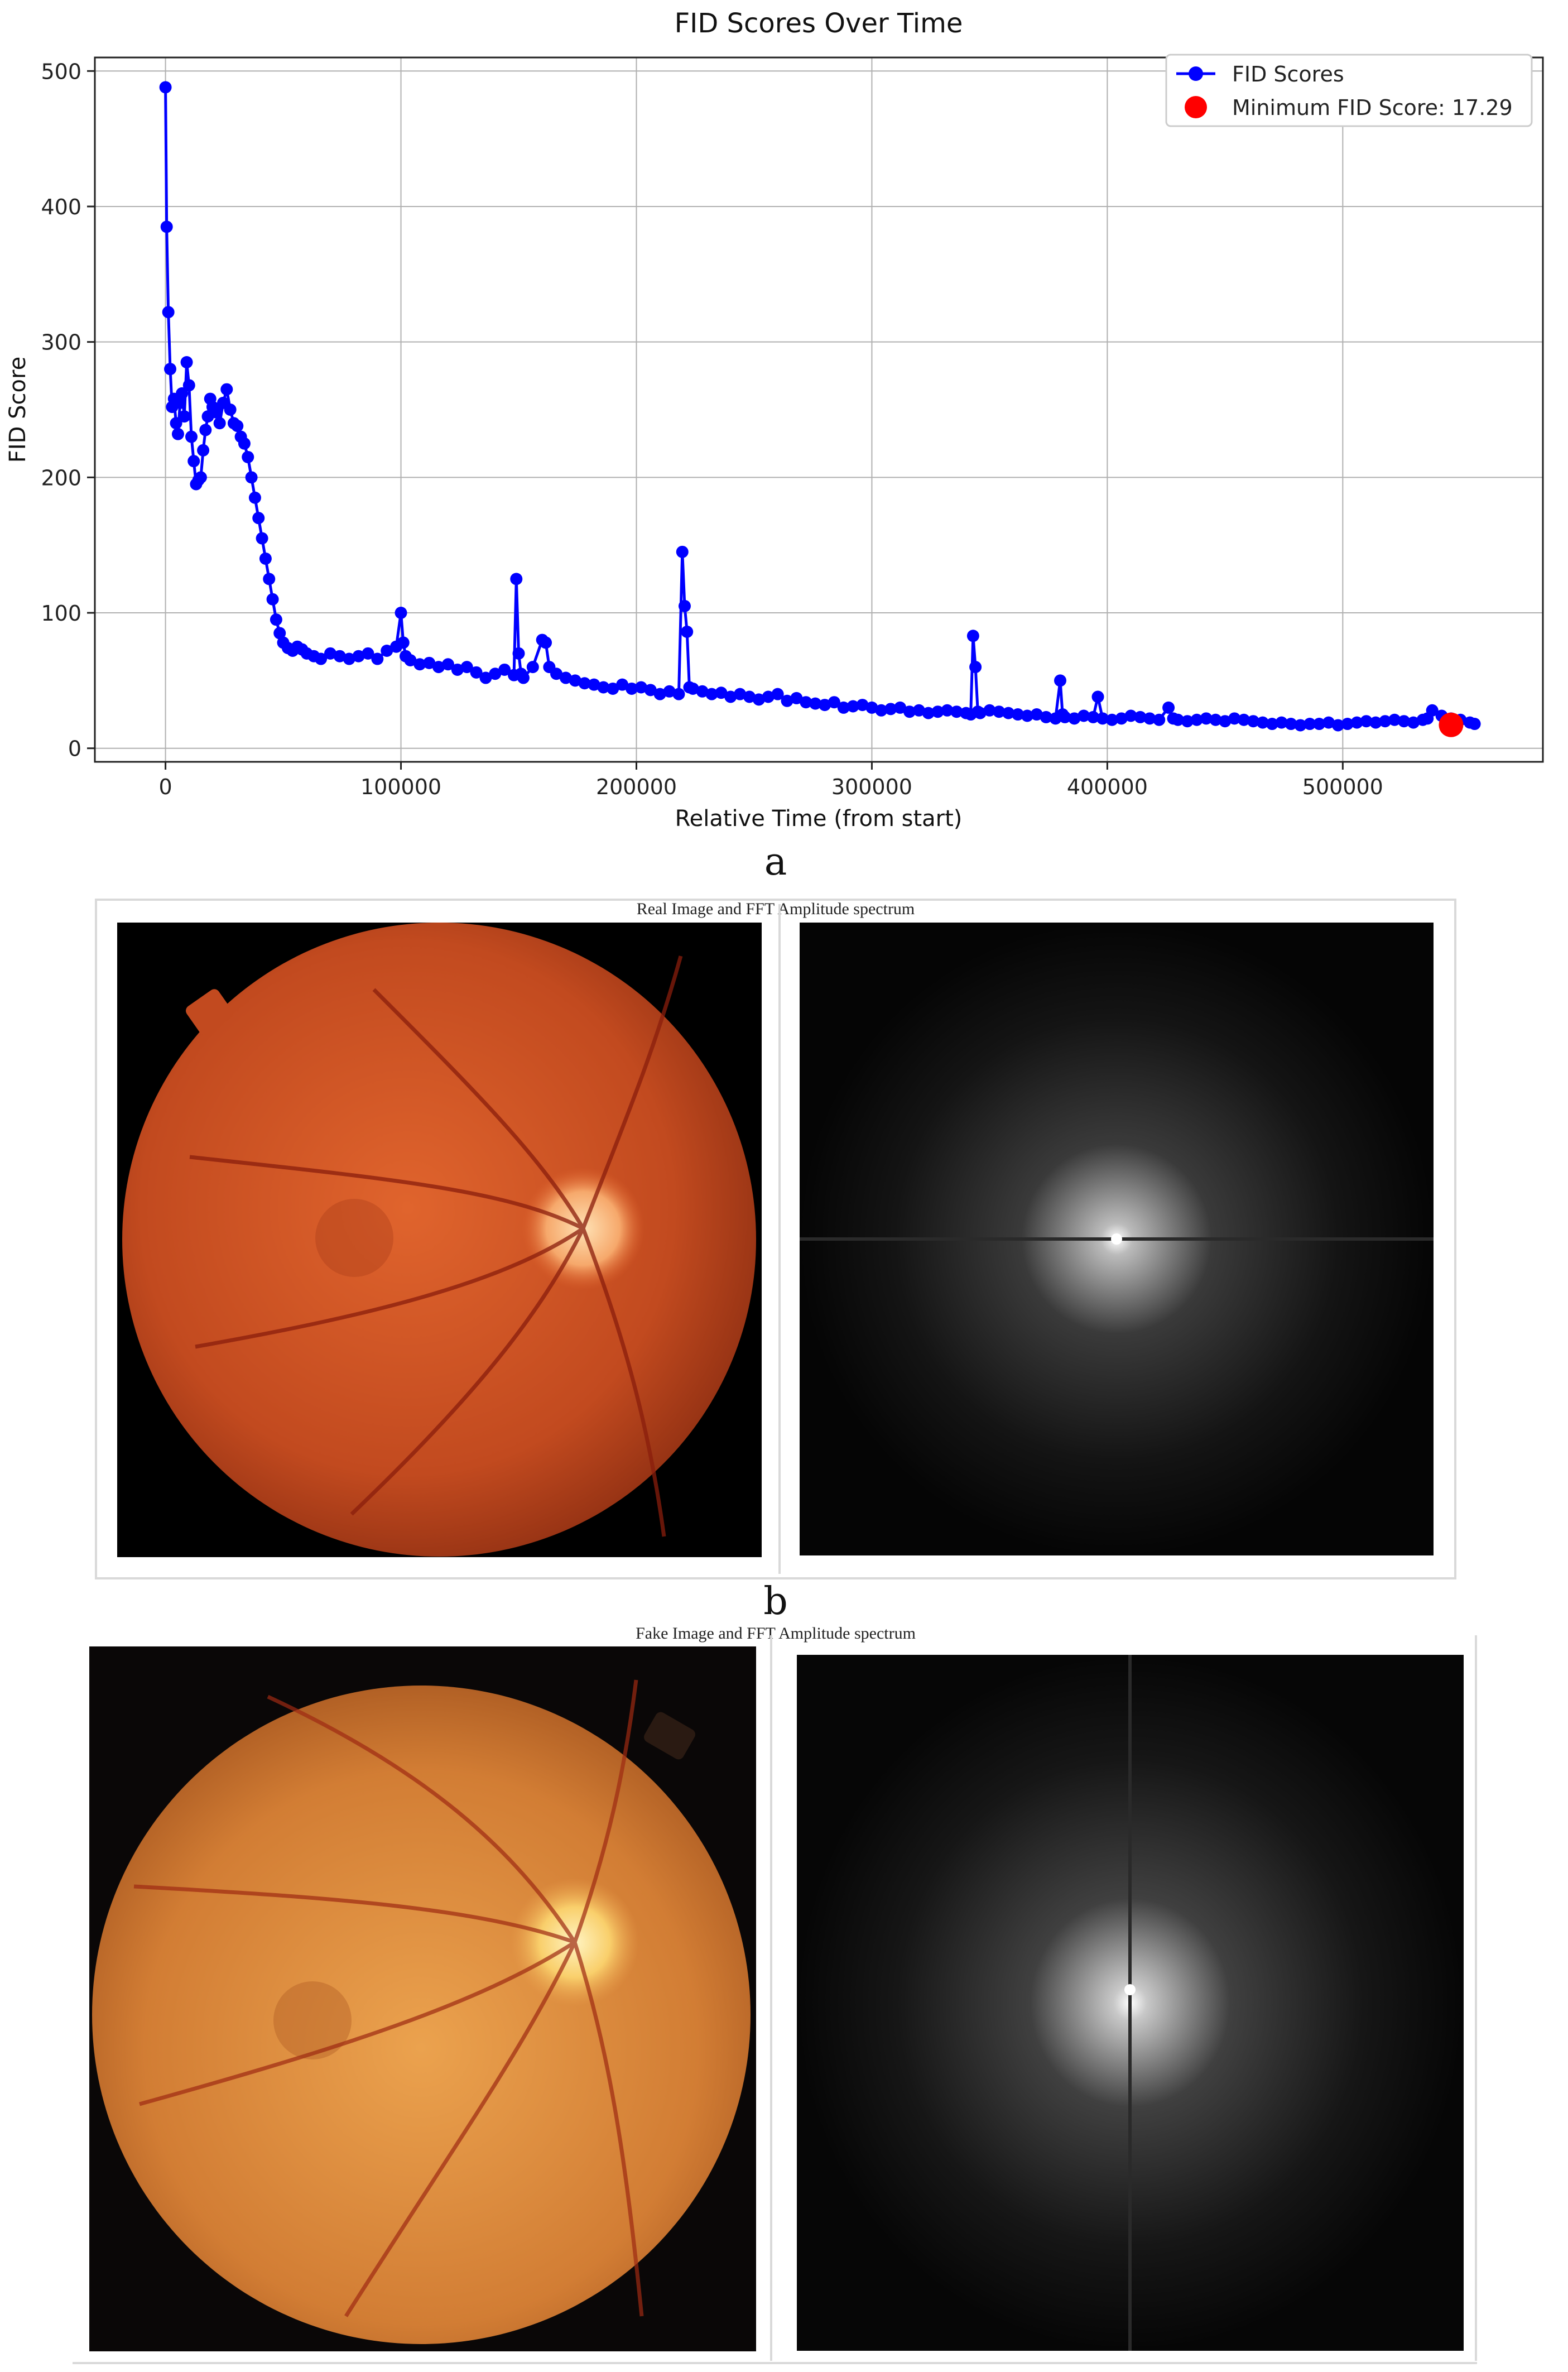  Describe the element at coordinates (771, 1998) in the screenshot. I see `fake-panel-divider` at that location.